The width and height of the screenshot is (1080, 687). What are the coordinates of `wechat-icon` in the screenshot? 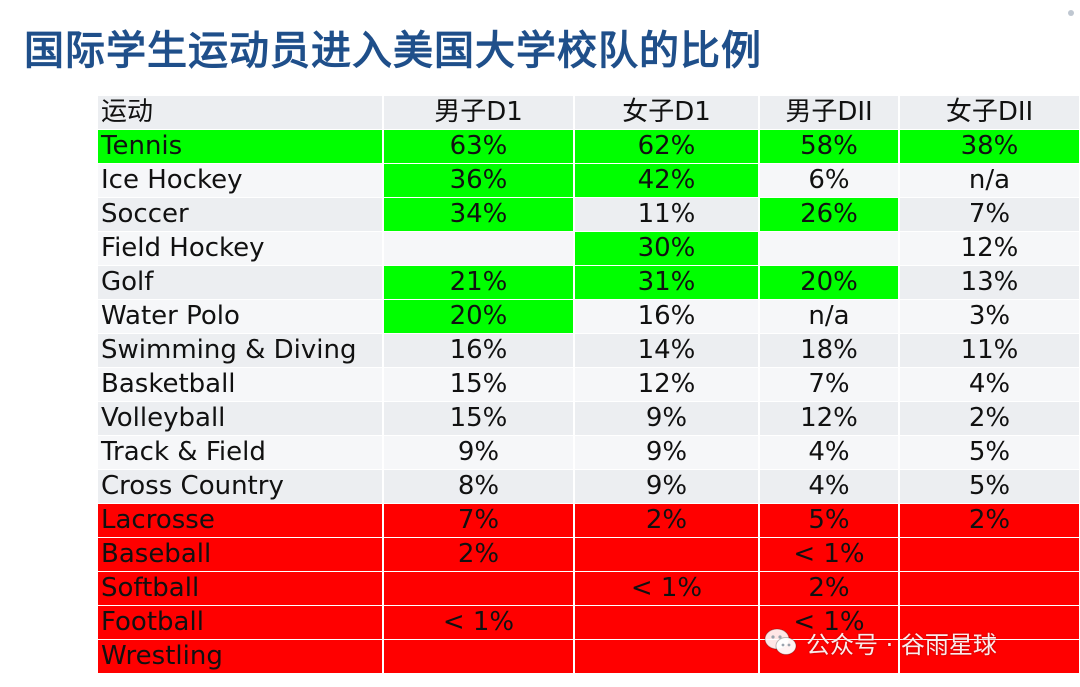 It's located at (781, 642).